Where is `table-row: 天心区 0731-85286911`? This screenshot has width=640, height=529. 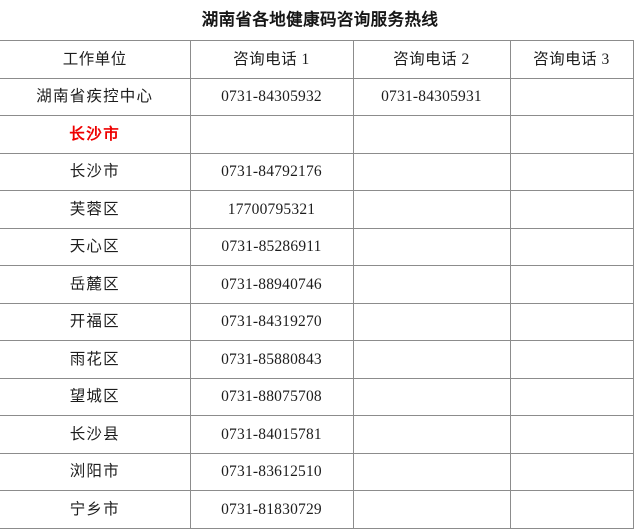
table-row: 天心区 0731-85286911 is located at coordinates (317, 246).